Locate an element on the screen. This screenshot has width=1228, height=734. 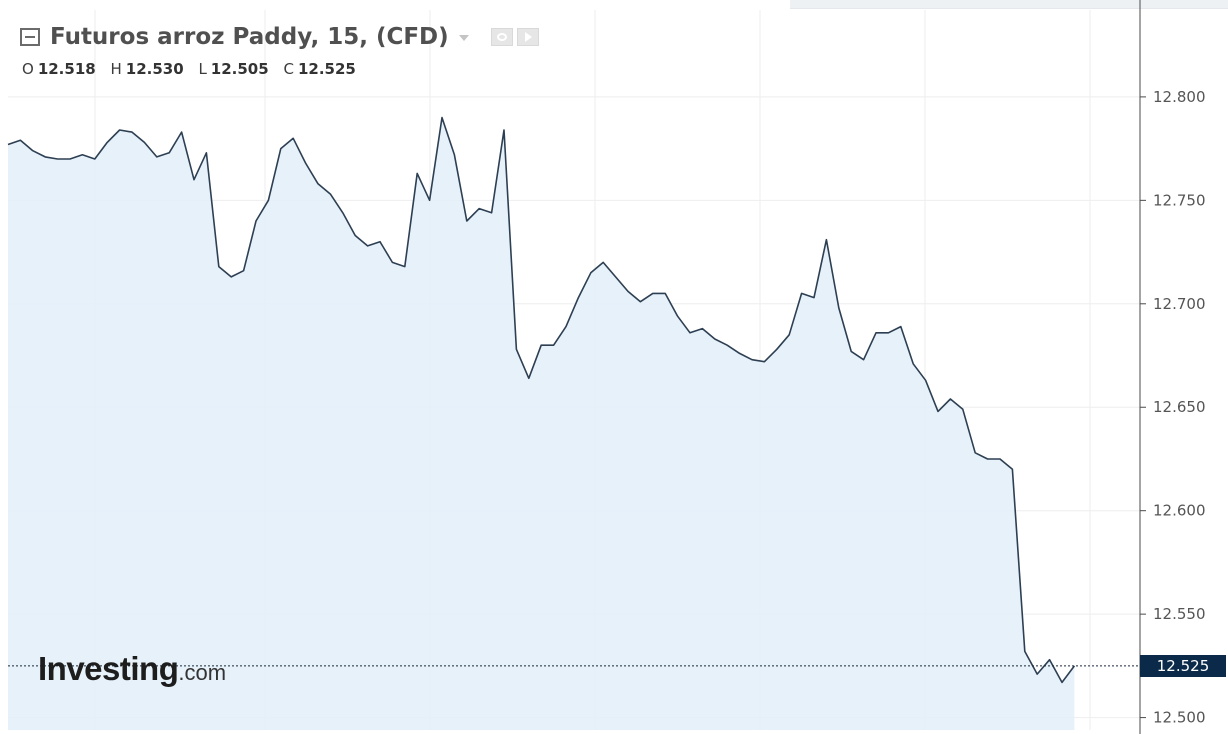
high-label: H is located at coordinates (116, 69).